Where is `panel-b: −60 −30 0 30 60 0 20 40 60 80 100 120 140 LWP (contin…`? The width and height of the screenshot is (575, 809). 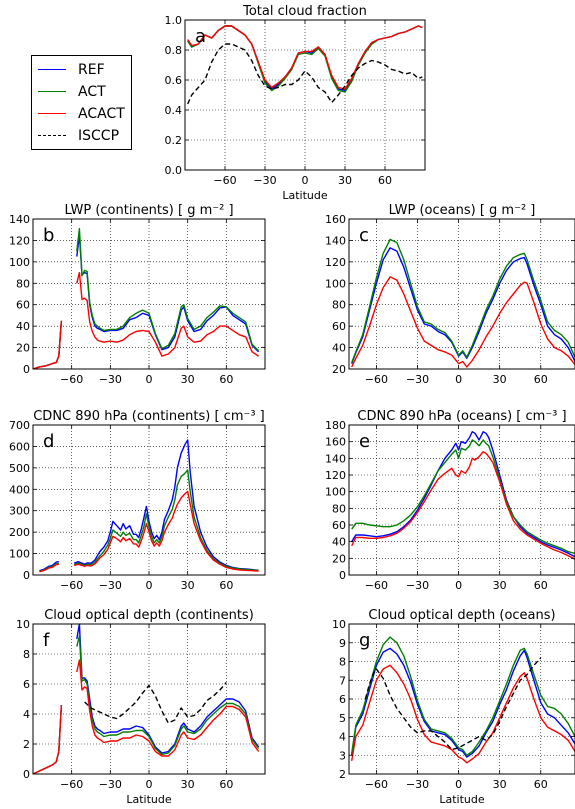
panel-b: −60 −30 0 30 60 0 20 40 60 80 100 120 140 LWP (contin… is located at coordinates (137, 294).